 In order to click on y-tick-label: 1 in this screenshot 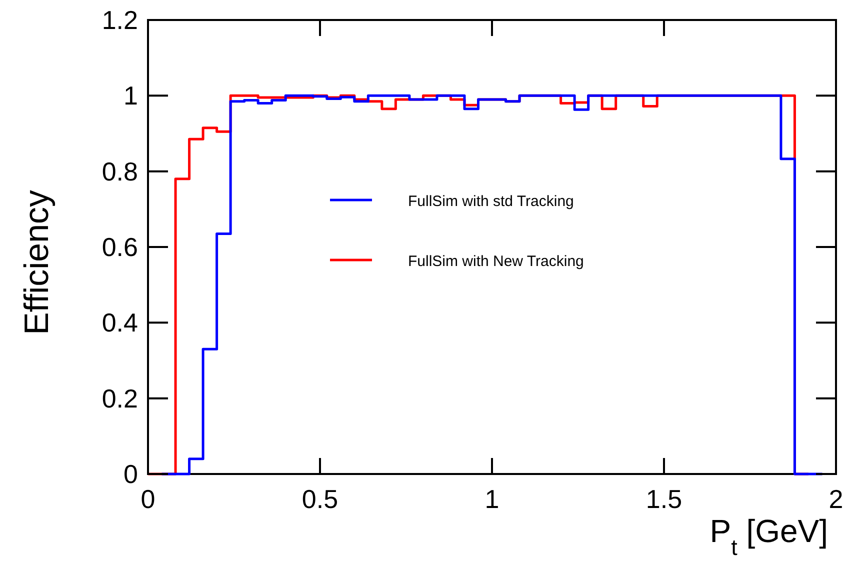, I will do `click(131, 95)`.